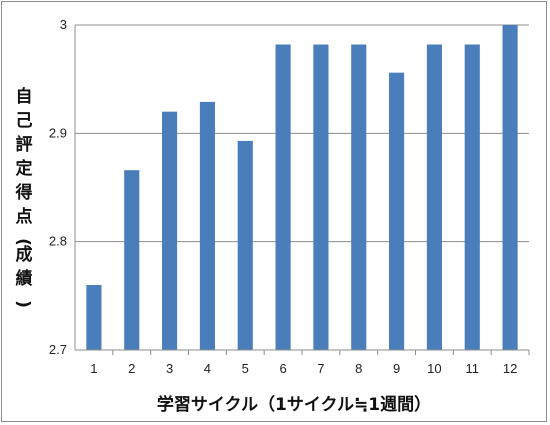 Image resolution: width=550 pixels, height=425 pixels. I want to click on x-tick-label: 11, so click(473, 368).